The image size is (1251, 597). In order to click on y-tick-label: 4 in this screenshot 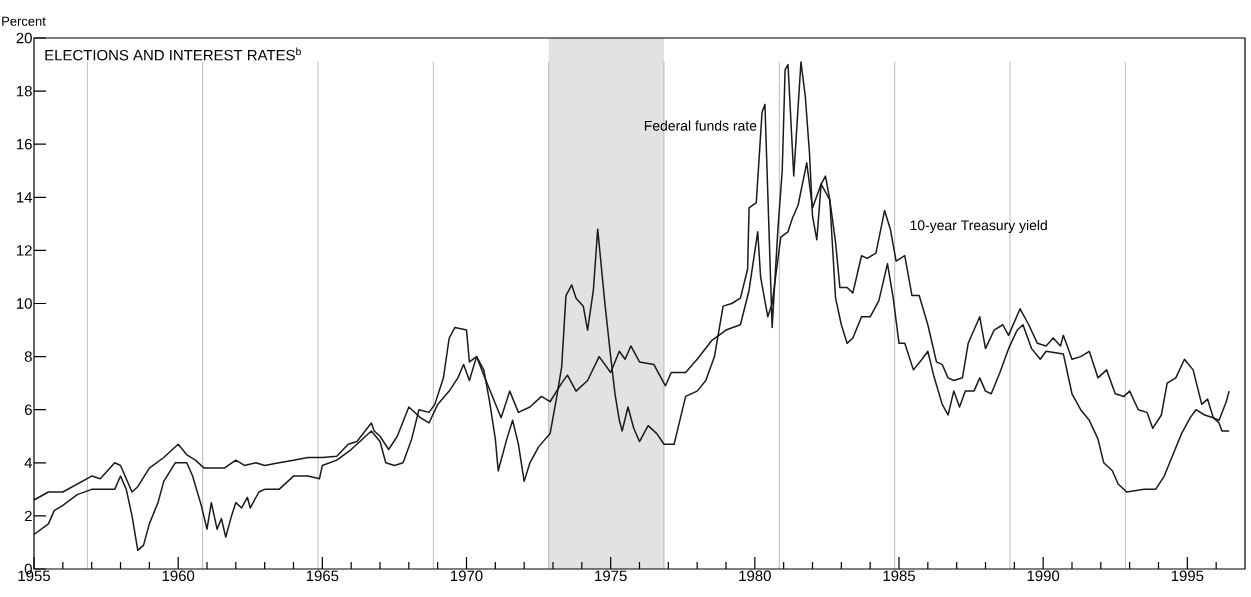, I will do `click(28, 462)`.